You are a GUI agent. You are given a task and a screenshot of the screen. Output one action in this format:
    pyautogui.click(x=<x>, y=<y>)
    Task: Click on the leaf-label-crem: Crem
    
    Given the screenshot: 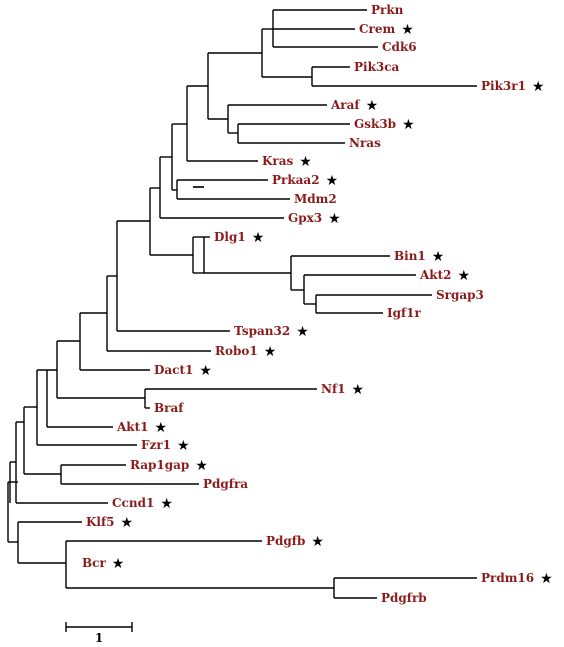 What is the action you would take?
    pyautogui.click(x=377, y=29)
    